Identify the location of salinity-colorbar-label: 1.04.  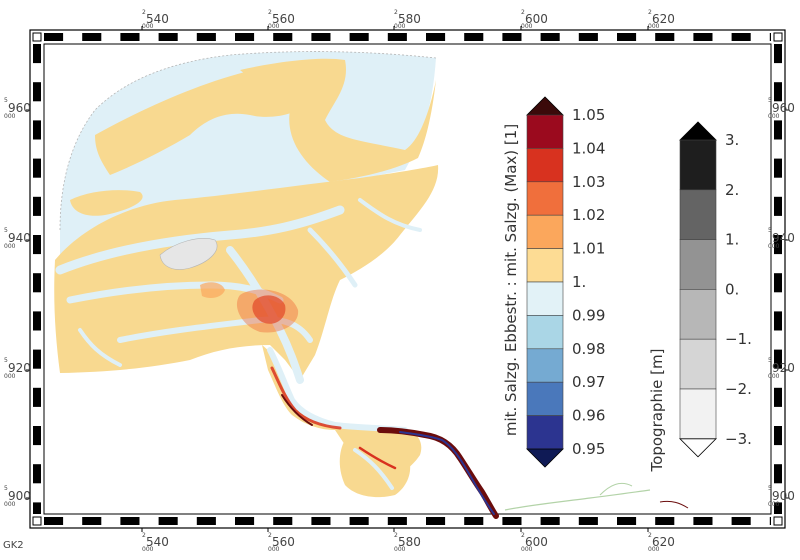
(588, 148).